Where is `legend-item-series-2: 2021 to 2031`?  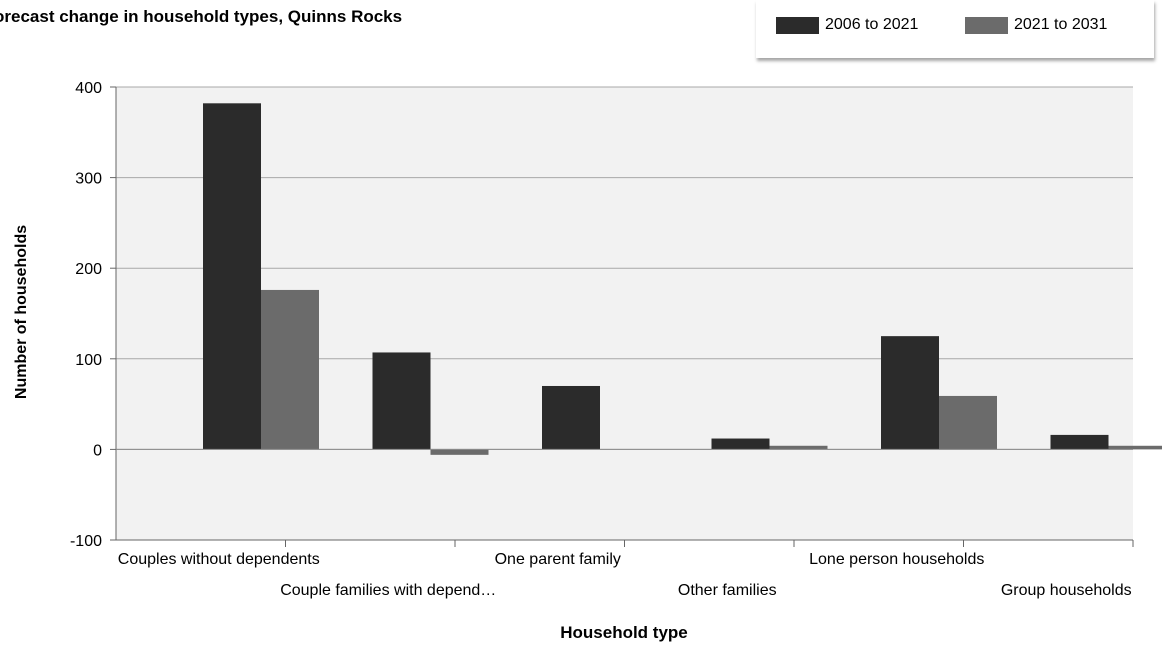 legend-item-series-2: 2021 to 2031 is located at coordinates (1036, 25).